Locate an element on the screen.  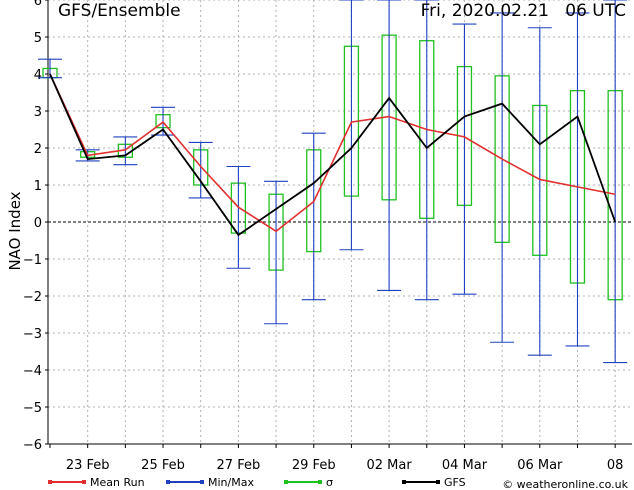
legend-mean-run-marker-right is located at coordinates (84, 482).